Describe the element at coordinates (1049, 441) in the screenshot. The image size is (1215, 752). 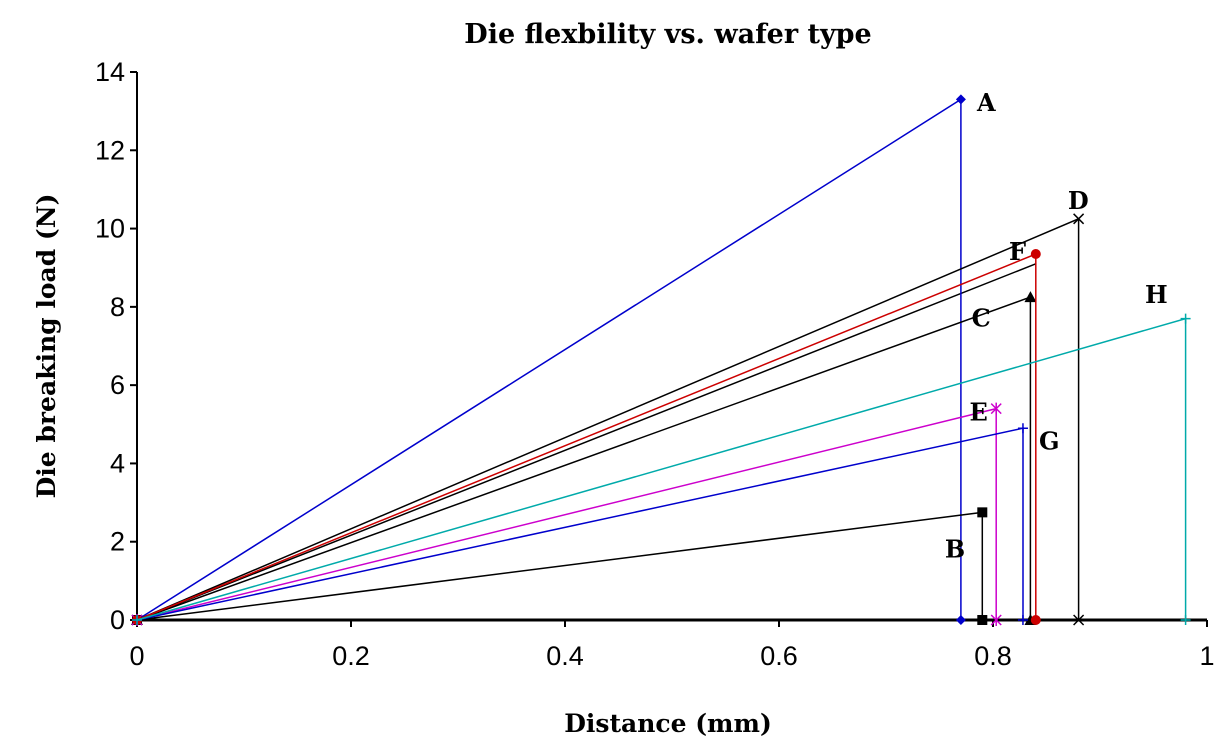
I see `series-label-g: G` at that location.